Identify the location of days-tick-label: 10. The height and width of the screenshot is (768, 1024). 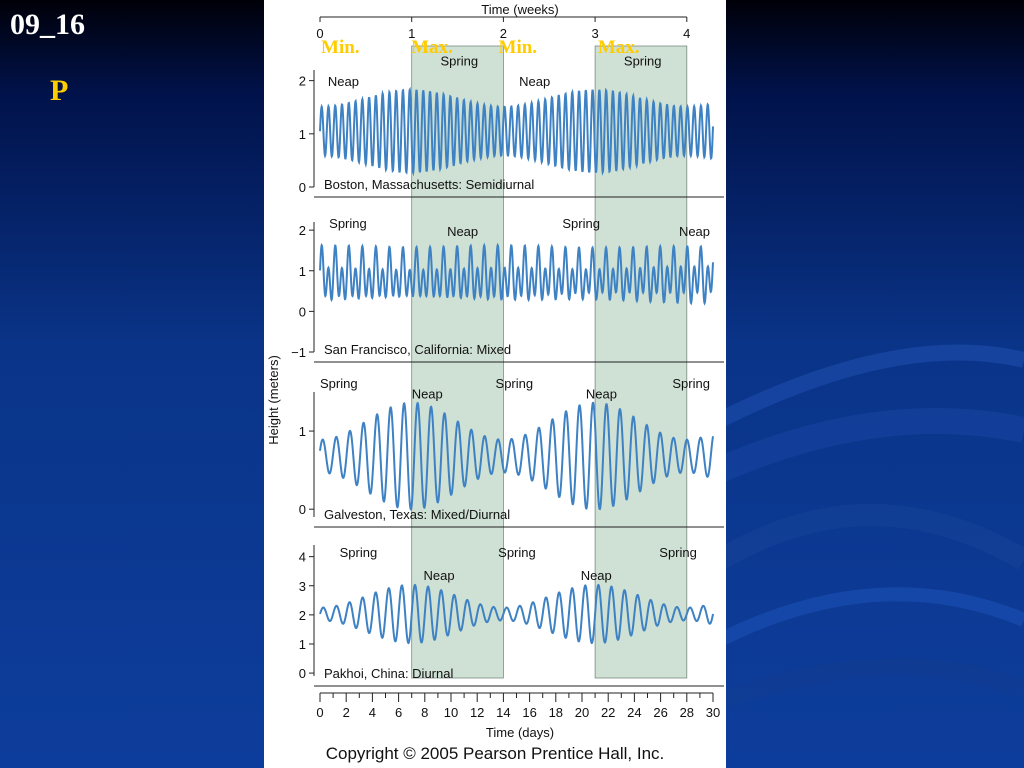
(451, 712).